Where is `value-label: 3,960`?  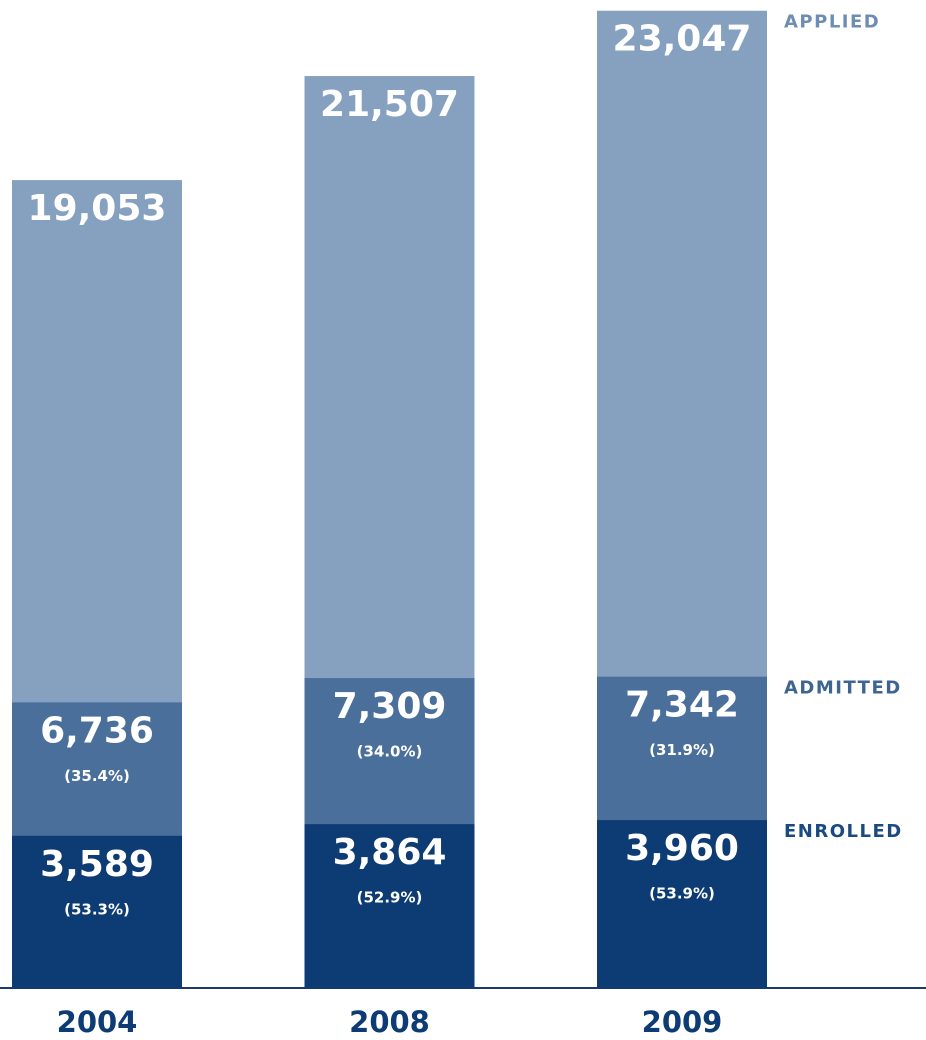 value-label: 3,960 is located at coordinates (682, 848).